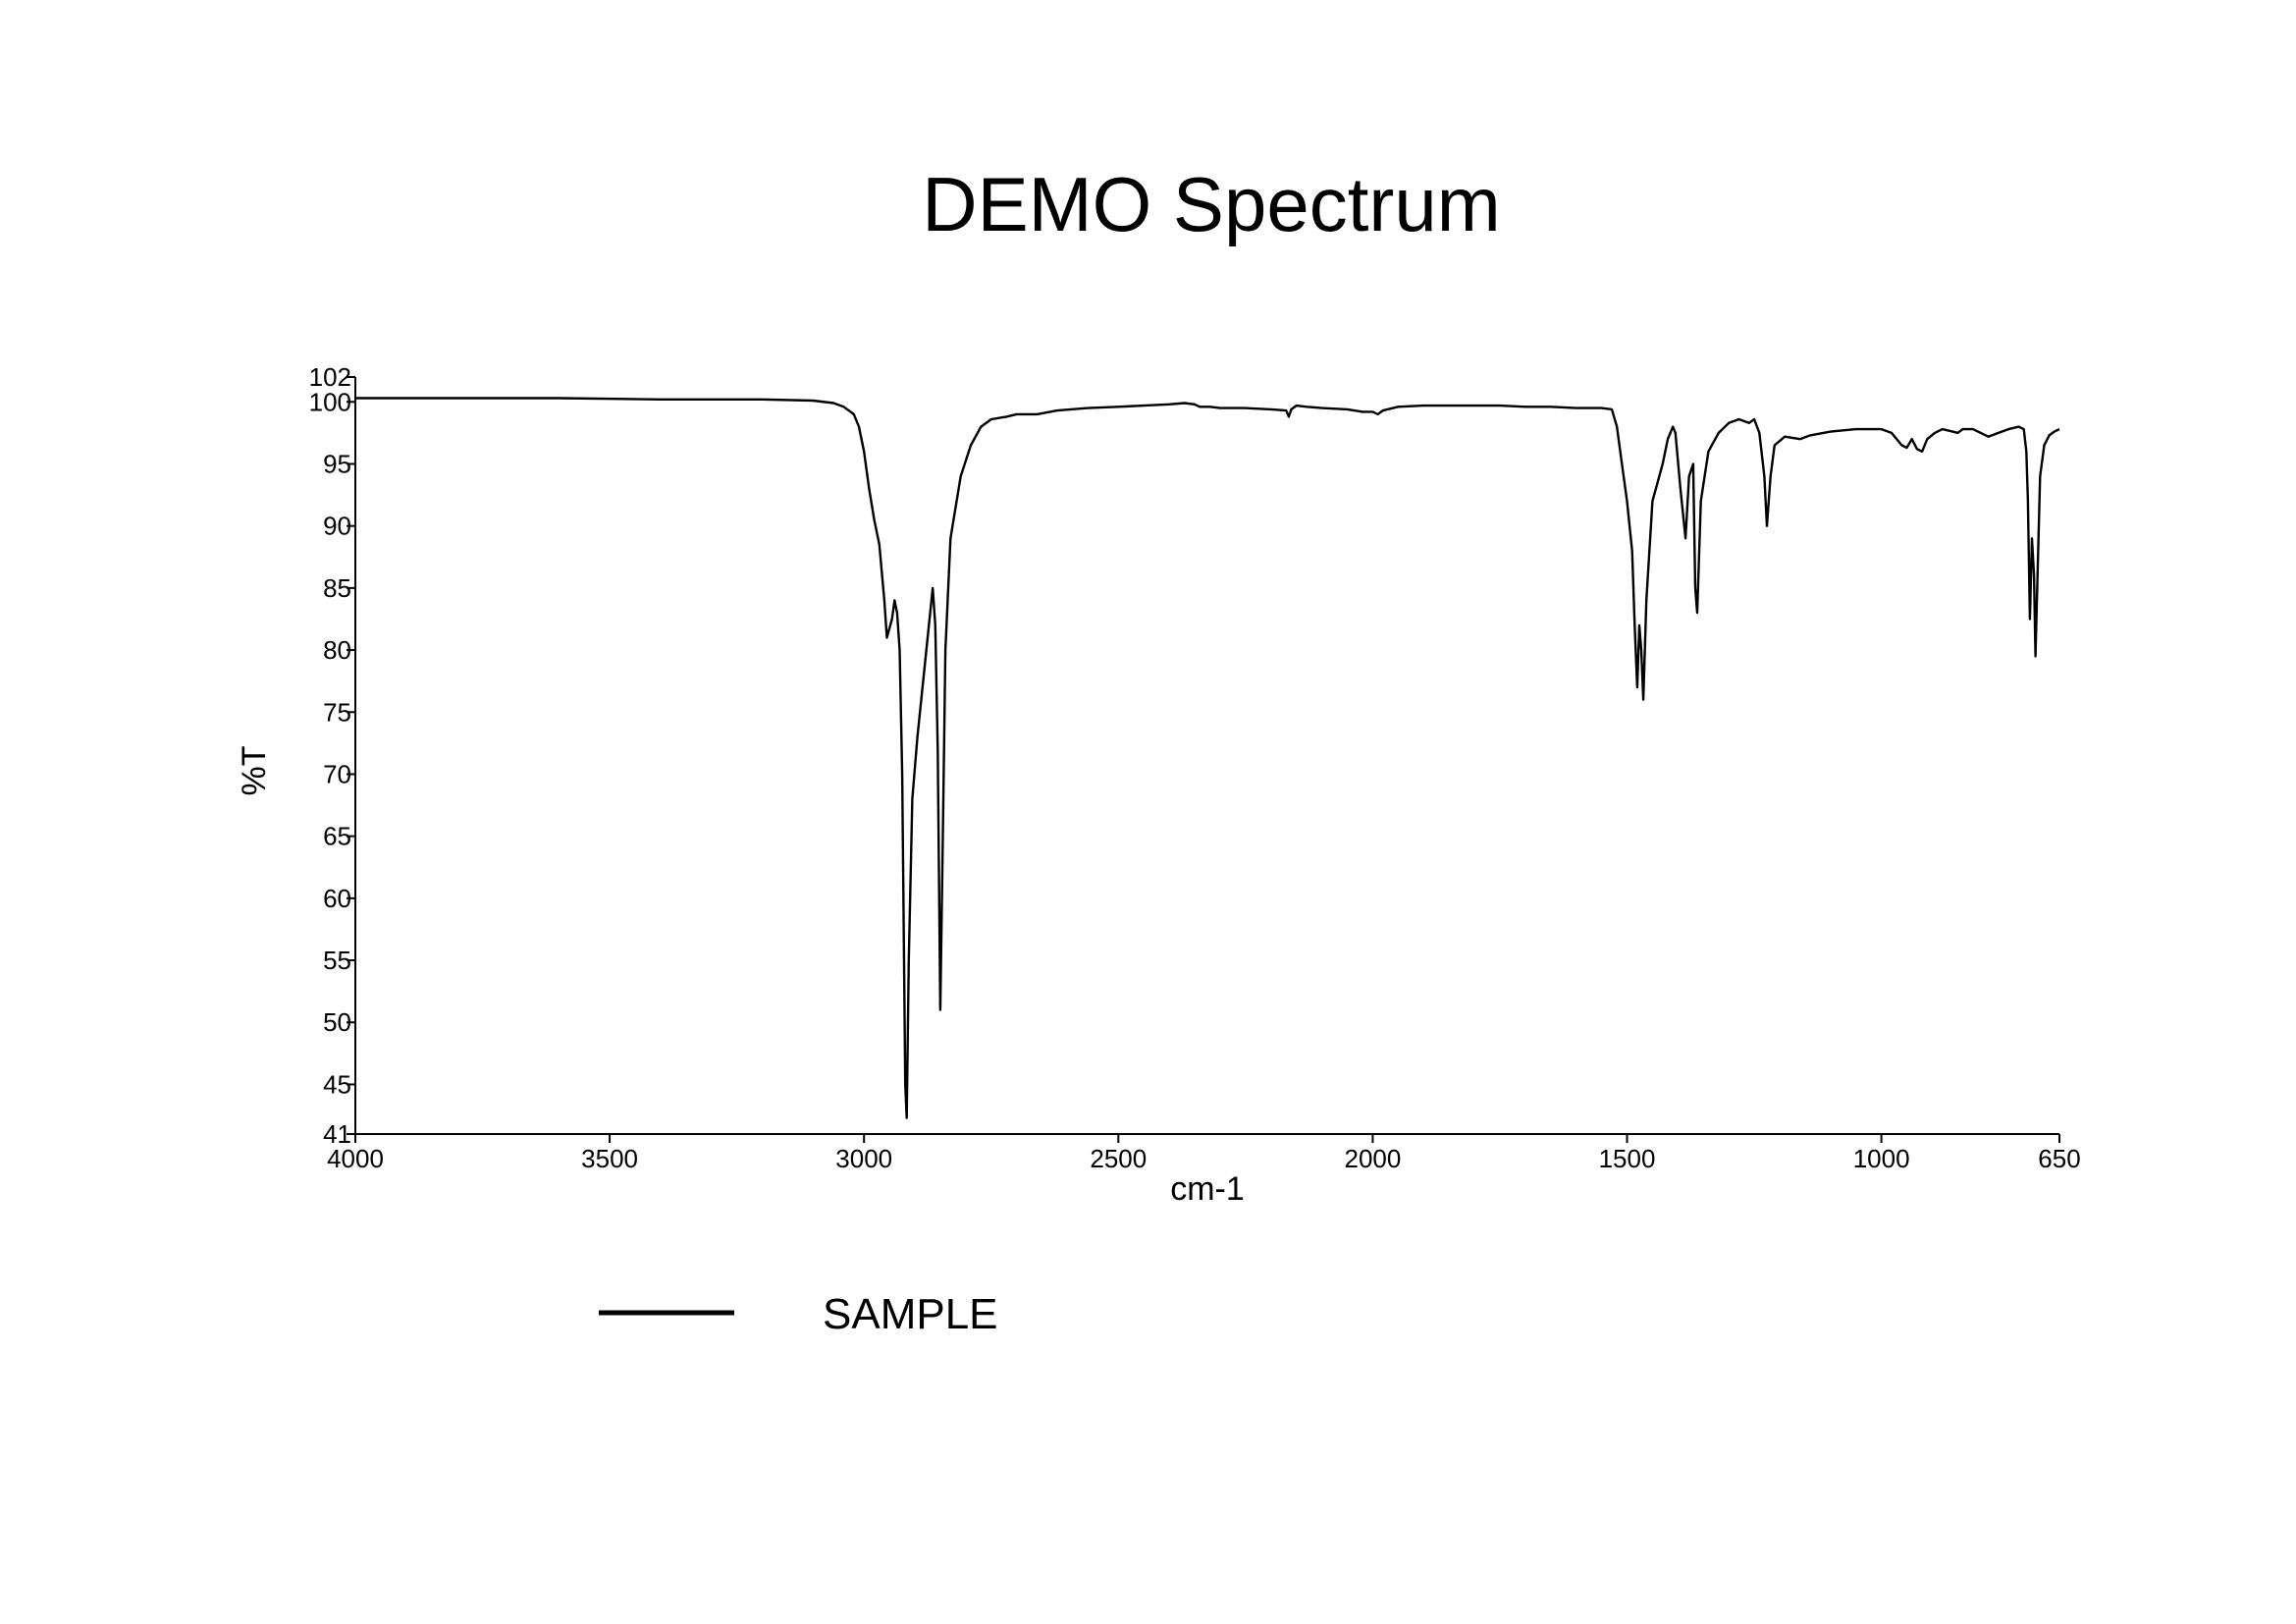 The image size is (2296, 1624). I want to click on x-tick-label: 3000, so click(864, 1158).